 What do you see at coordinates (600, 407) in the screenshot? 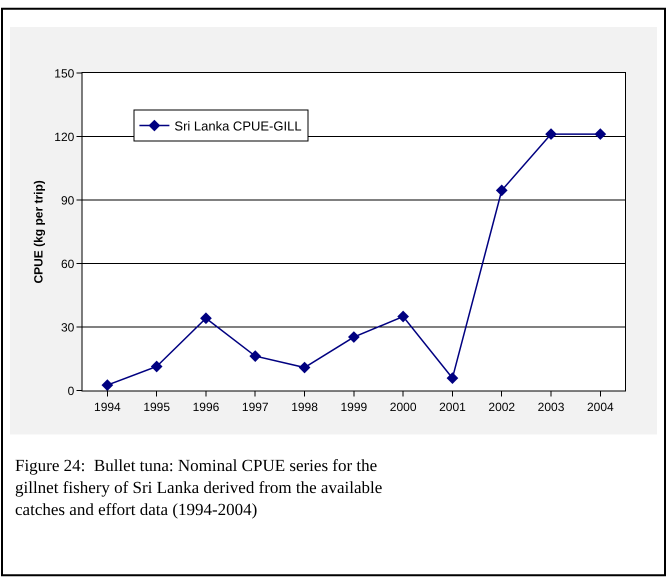
I see `x-tick-label: 2004` at bounding box center [600, 407].